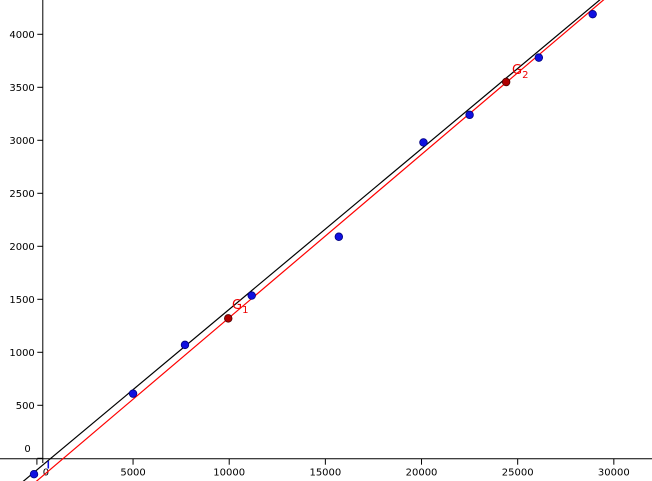 The width and height of the screenshot is (652, 481). What do you see at coordinates (21, 300) in the screenshot?
I see `y-tick-label-1500: 1500` at bounding box center [21, 300].